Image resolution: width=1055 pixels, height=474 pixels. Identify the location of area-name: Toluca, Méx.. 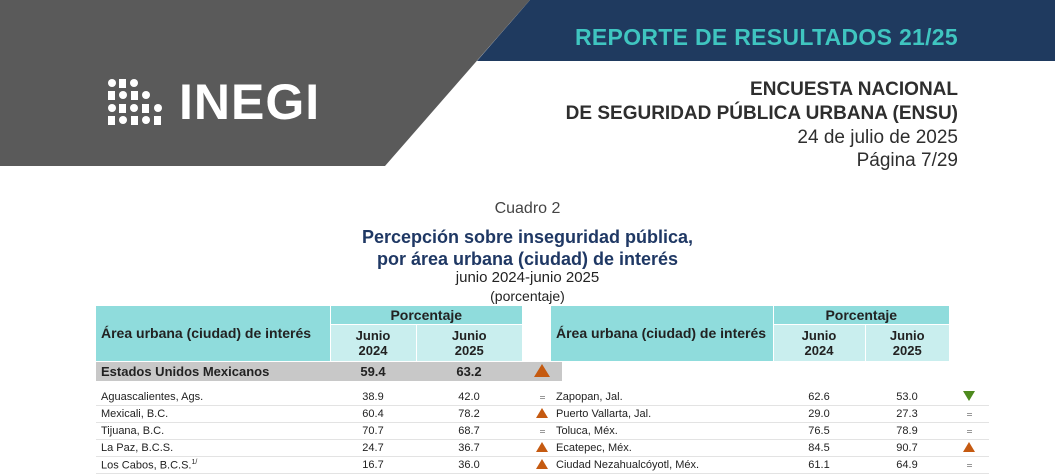
(662, 431).